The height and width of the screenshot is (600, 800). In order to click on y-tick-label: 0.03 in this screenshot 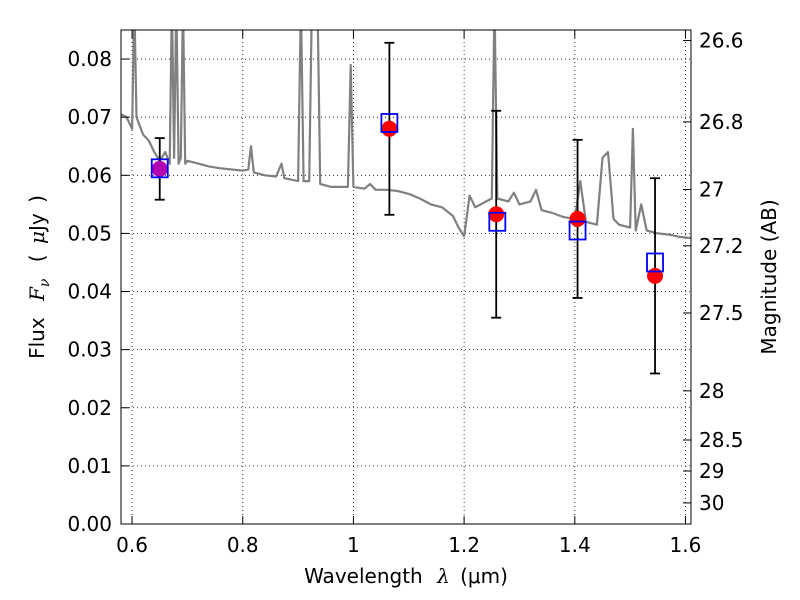, I will do `click(89, 350)`.